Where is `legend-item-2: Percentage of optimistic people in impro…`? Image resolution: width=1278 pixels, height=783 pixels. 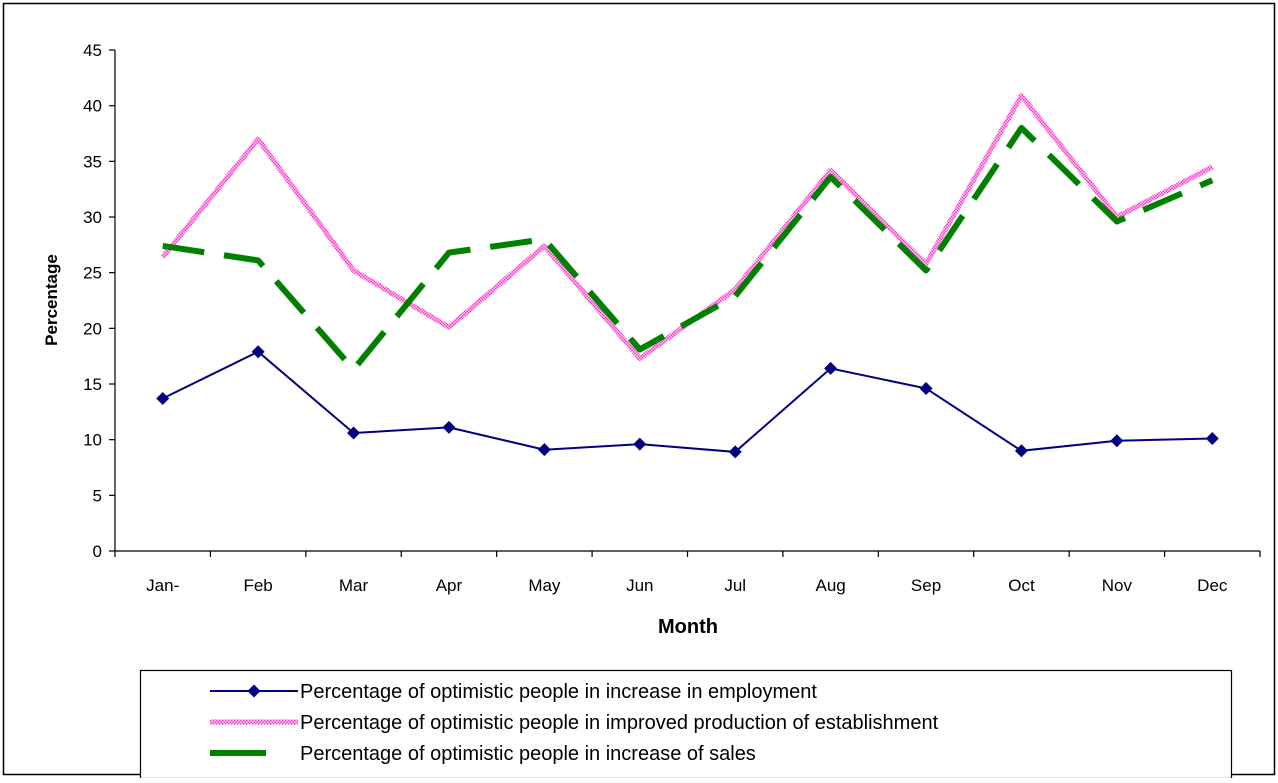
legend-item-2: Percentage of optimistic people in impro… is located at coordinates (574, 723).